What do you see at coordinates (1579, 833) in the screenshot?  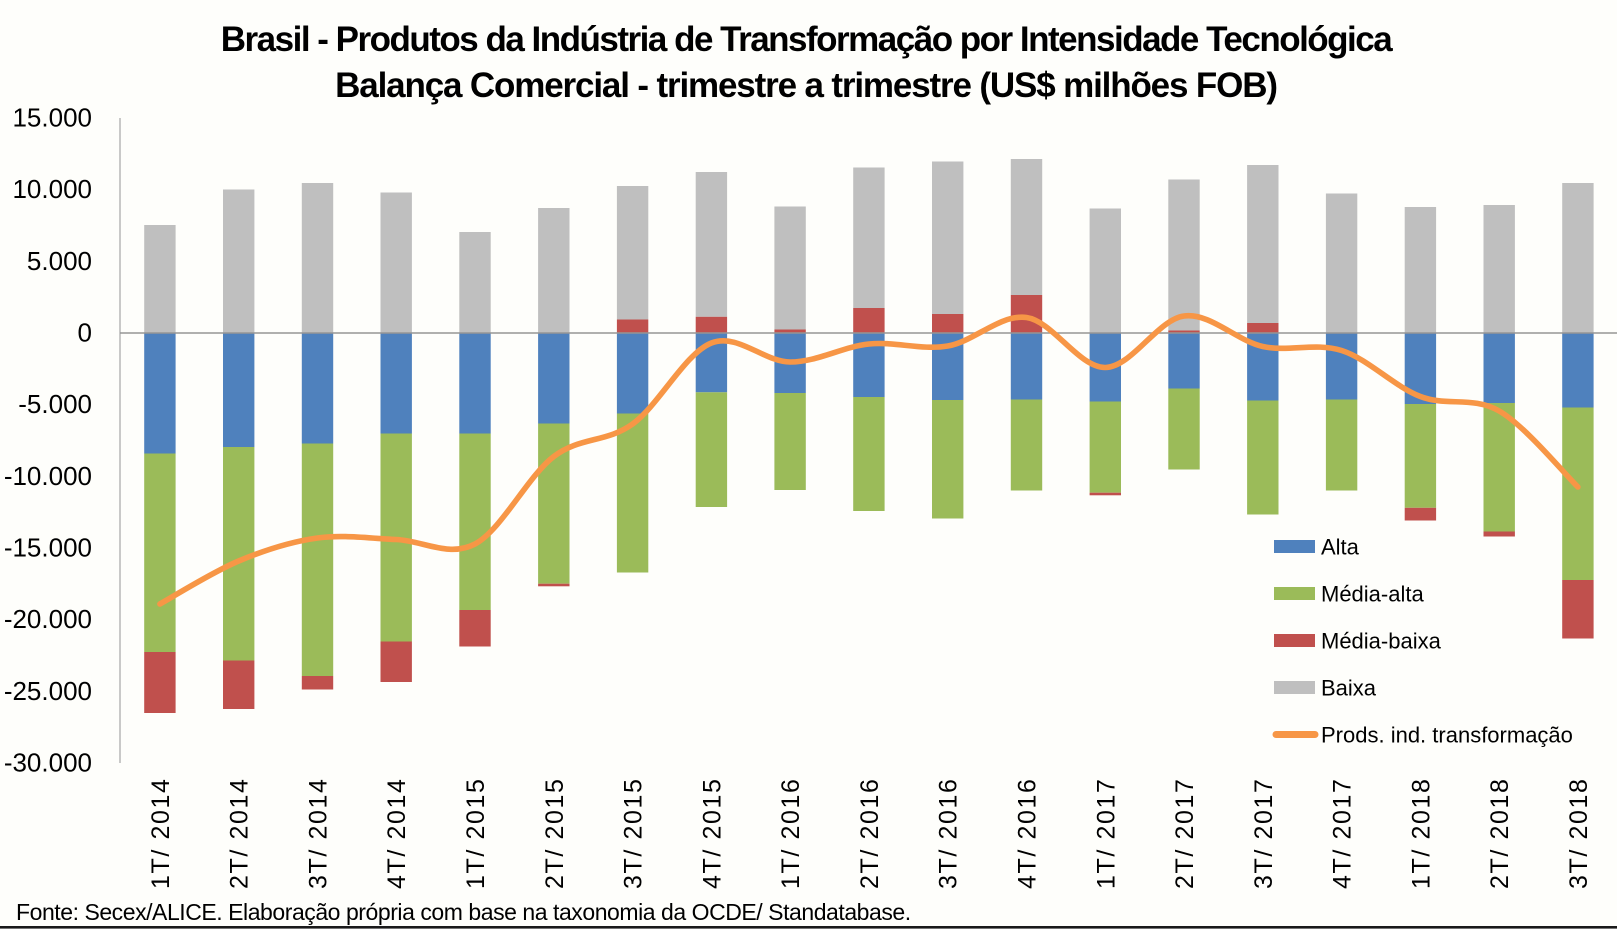 I see `svg-text: 3T/ 2018` at bounding box center [1579, 833].